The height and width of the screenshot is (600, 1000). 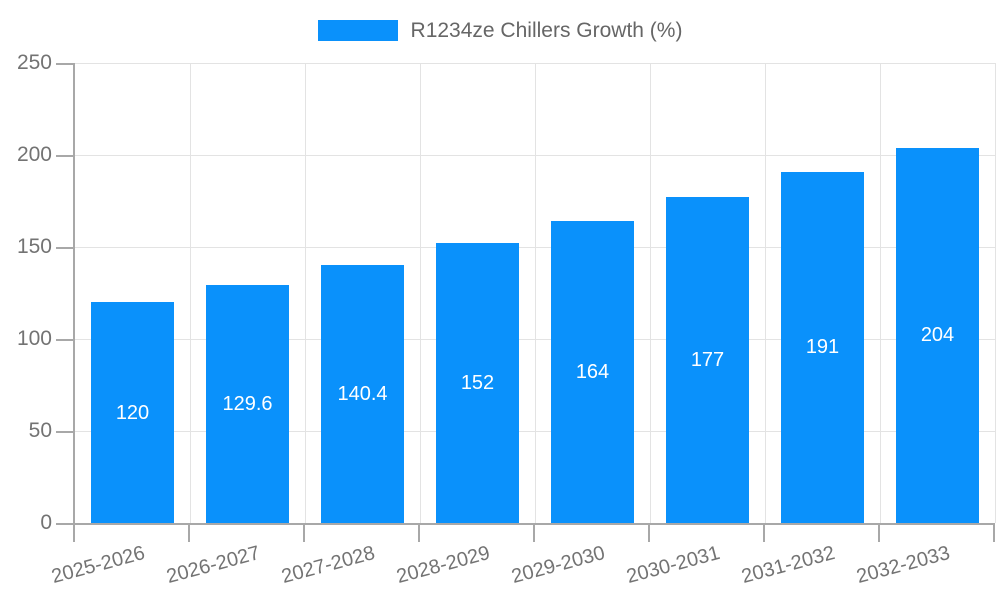 I want to click on bar-value-label: 177, so click(x=707, y=360).